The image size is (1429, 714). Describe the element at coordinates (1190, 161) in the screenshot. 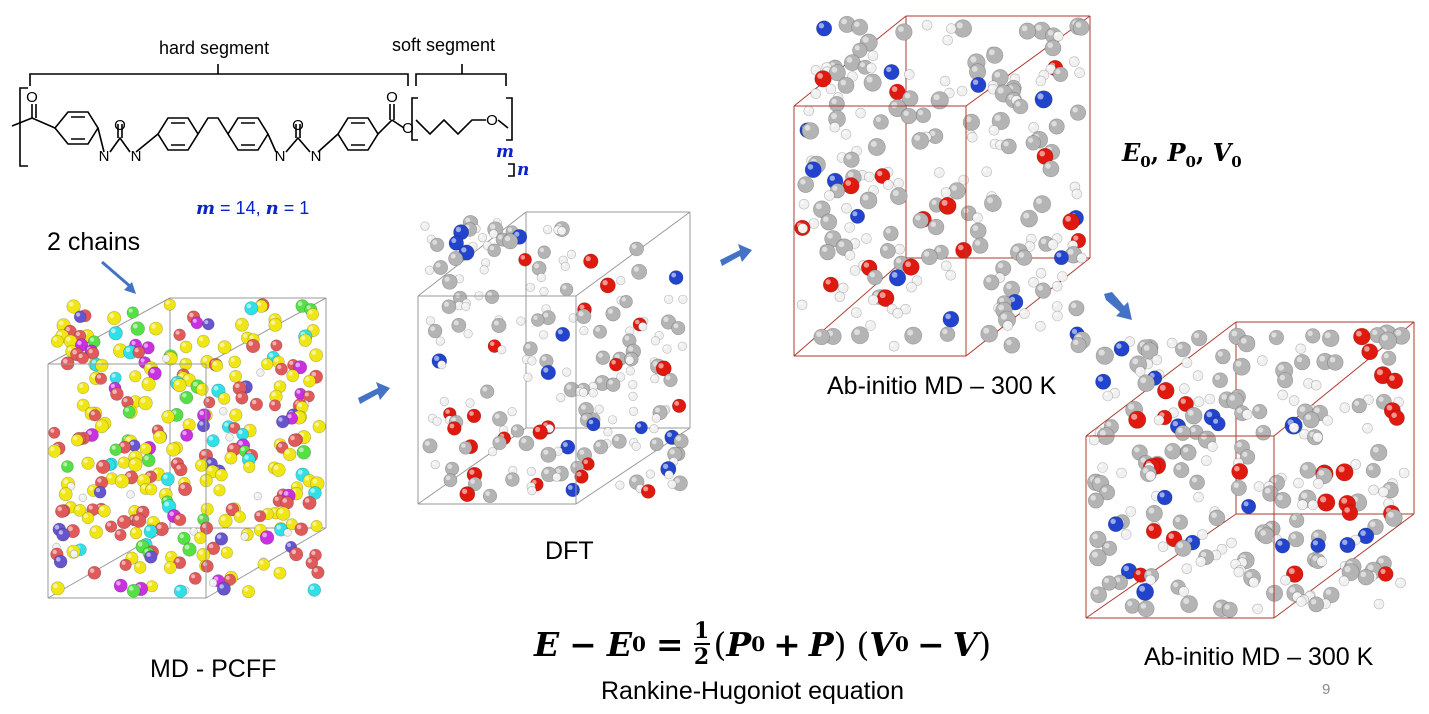

I see `ref-p-sub: 0` at that location.